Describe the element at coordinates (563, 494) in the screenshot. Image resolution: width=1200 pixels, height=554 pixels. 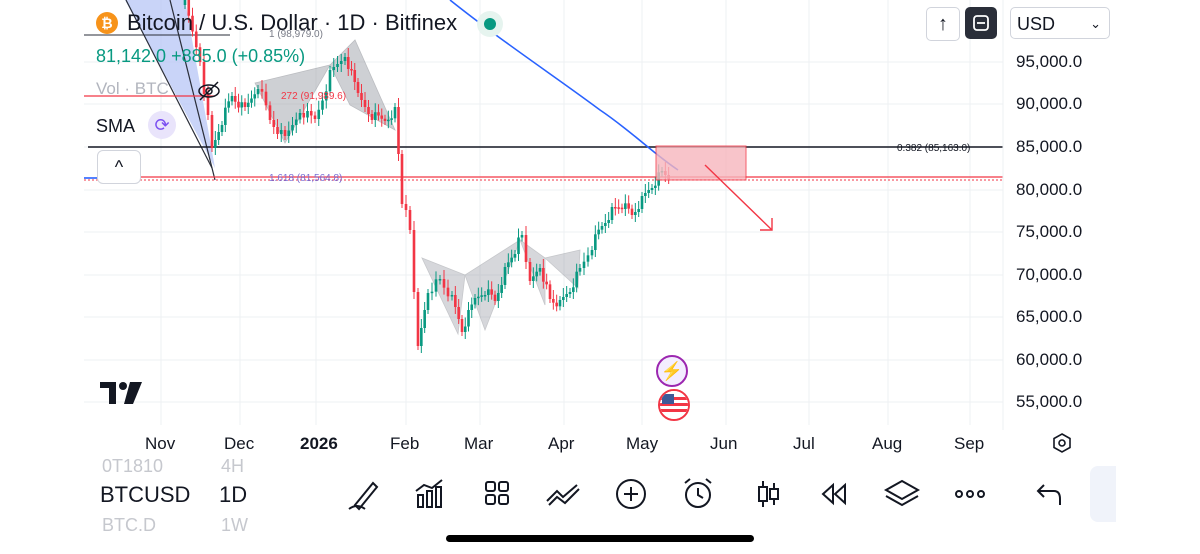
I see `compare-trend-icon` at that location.